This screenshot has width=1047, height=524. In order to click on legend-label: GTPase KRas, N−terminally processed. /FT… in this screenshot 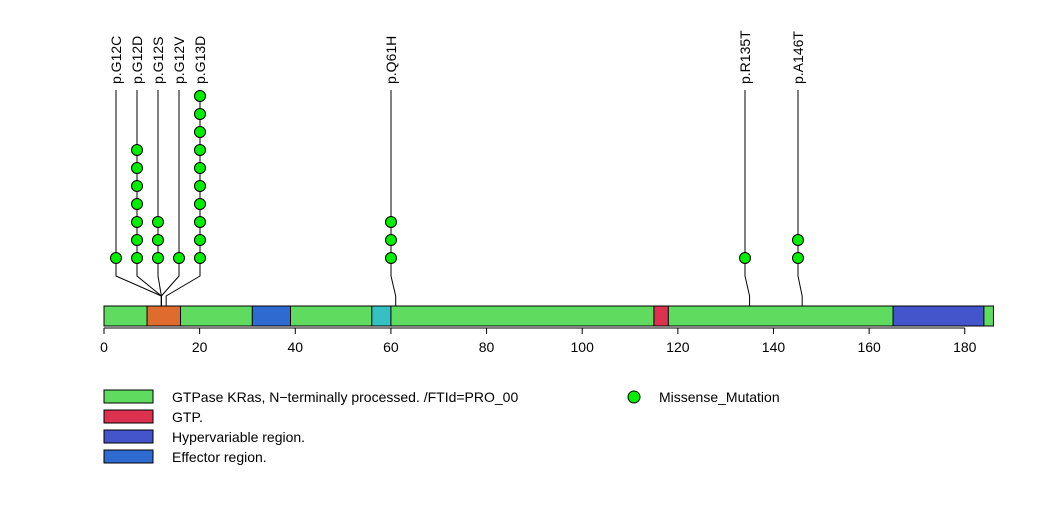, I will do `click(345, 397)`.